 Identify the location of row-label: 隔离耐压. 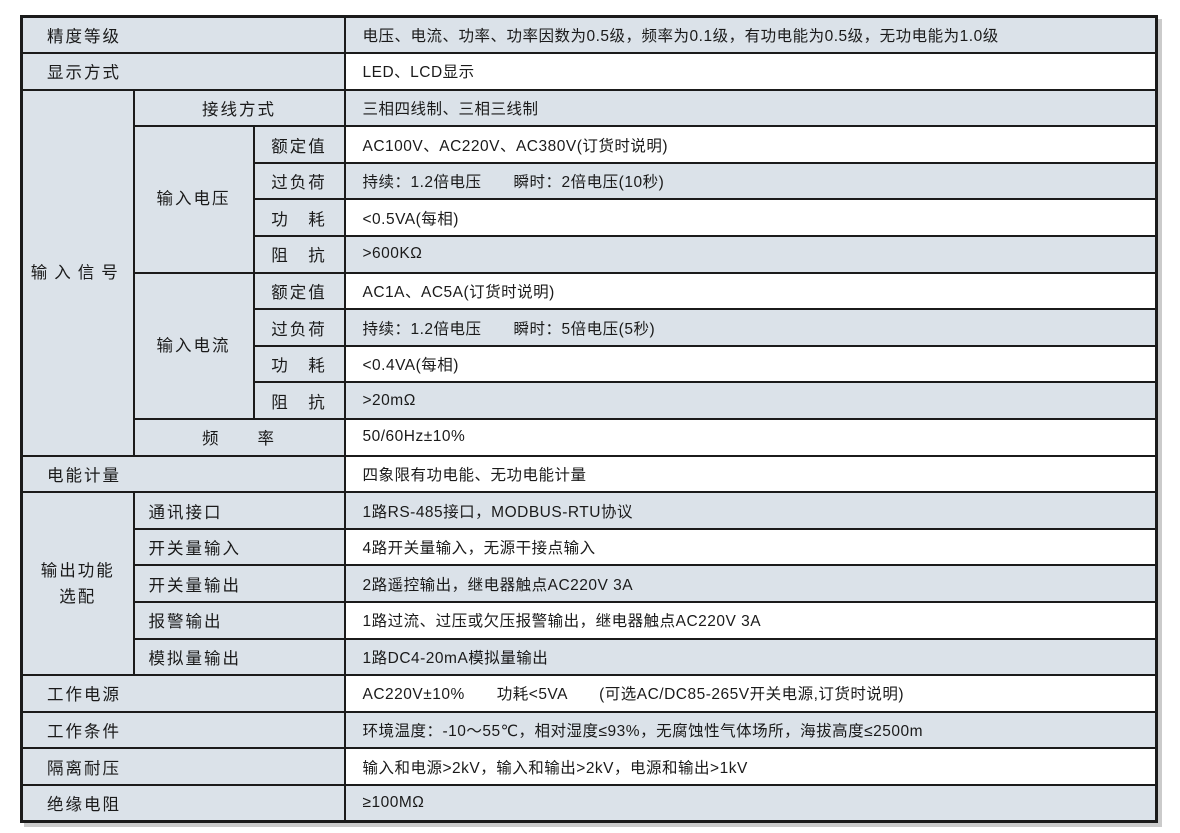
(183, 766).